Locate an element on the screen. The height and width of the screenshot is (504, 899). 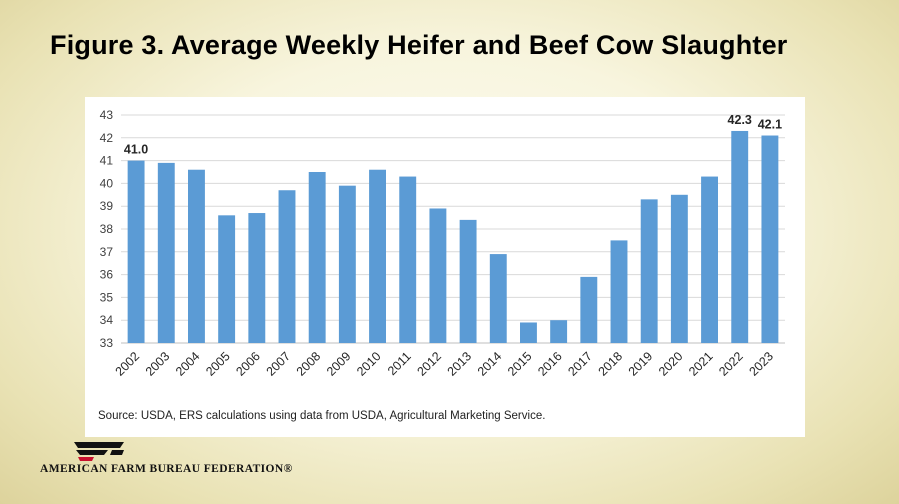
x-tick-label: 2017 is located at coordinates (580, 364).